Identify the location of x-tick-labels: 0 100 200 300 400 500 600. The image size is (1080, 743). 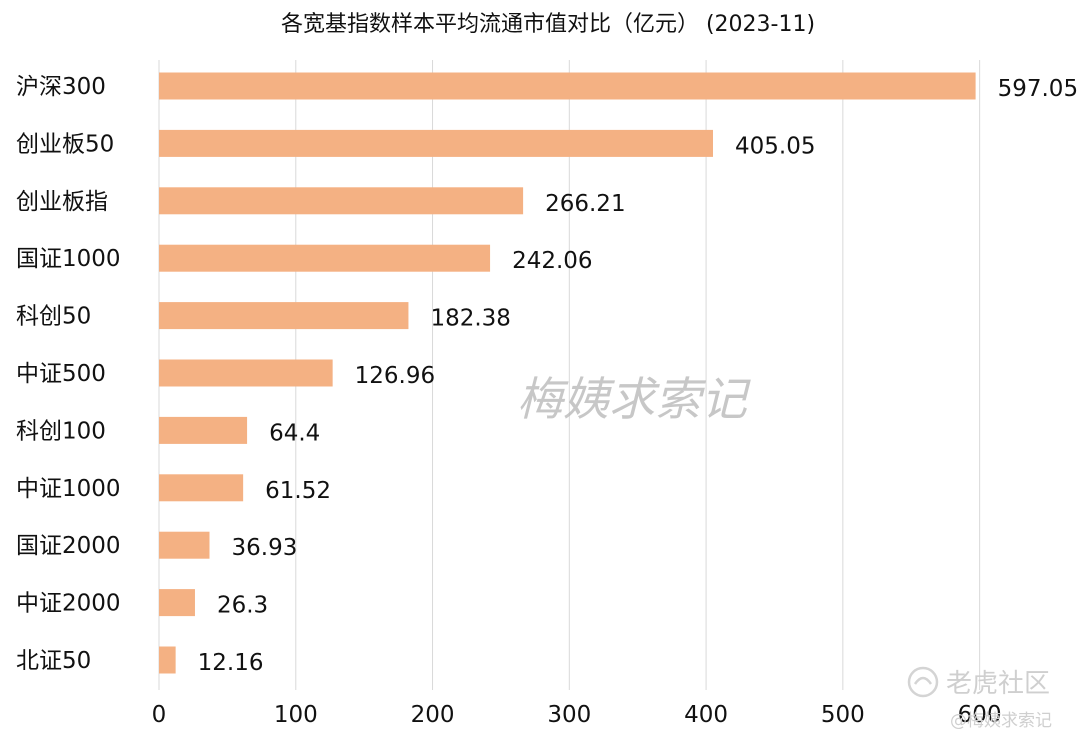
(577, 715).